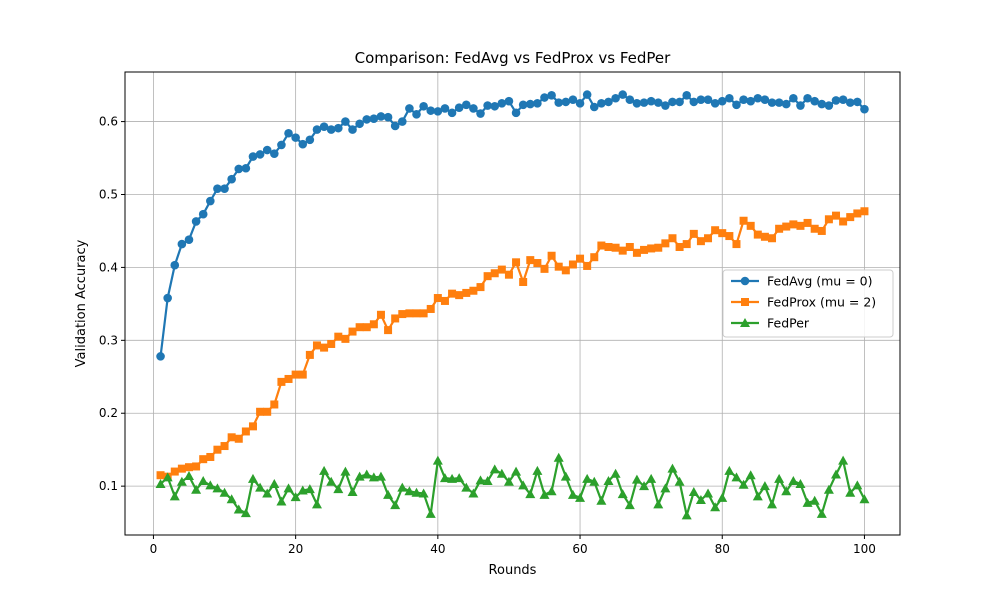 The height and width of the screenshot is (600, 1000). Describe the element at coordinates (154, 549) in the screenshot. I see `x-tick-label: 0` at that location.